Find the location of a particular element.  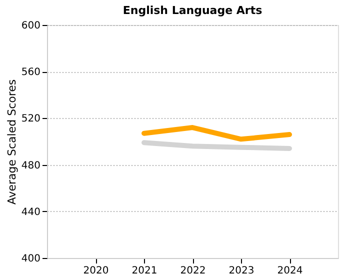

y-tick-label: 520 is located at coordinates (30, 119).